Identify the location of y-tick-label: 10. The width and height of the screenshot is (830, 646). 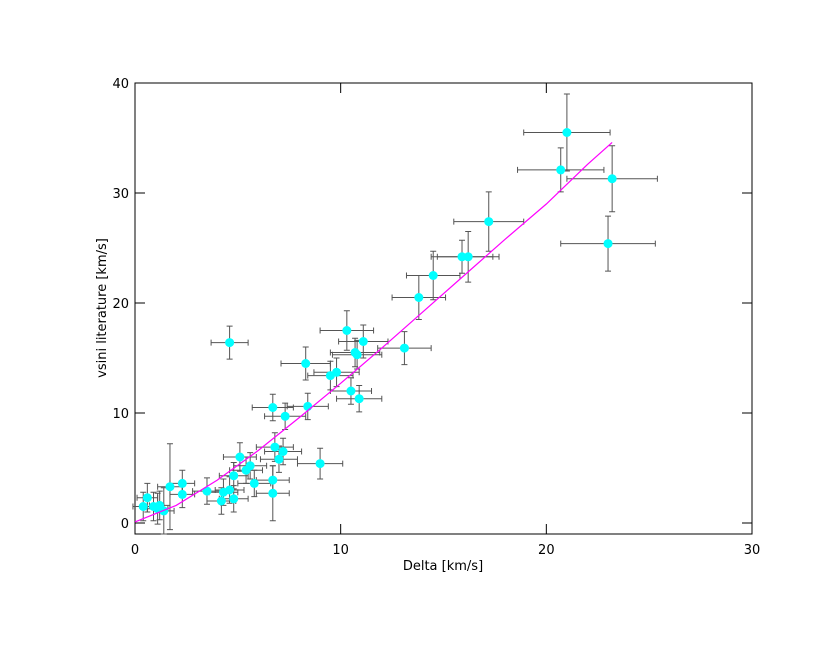
(120, 414).